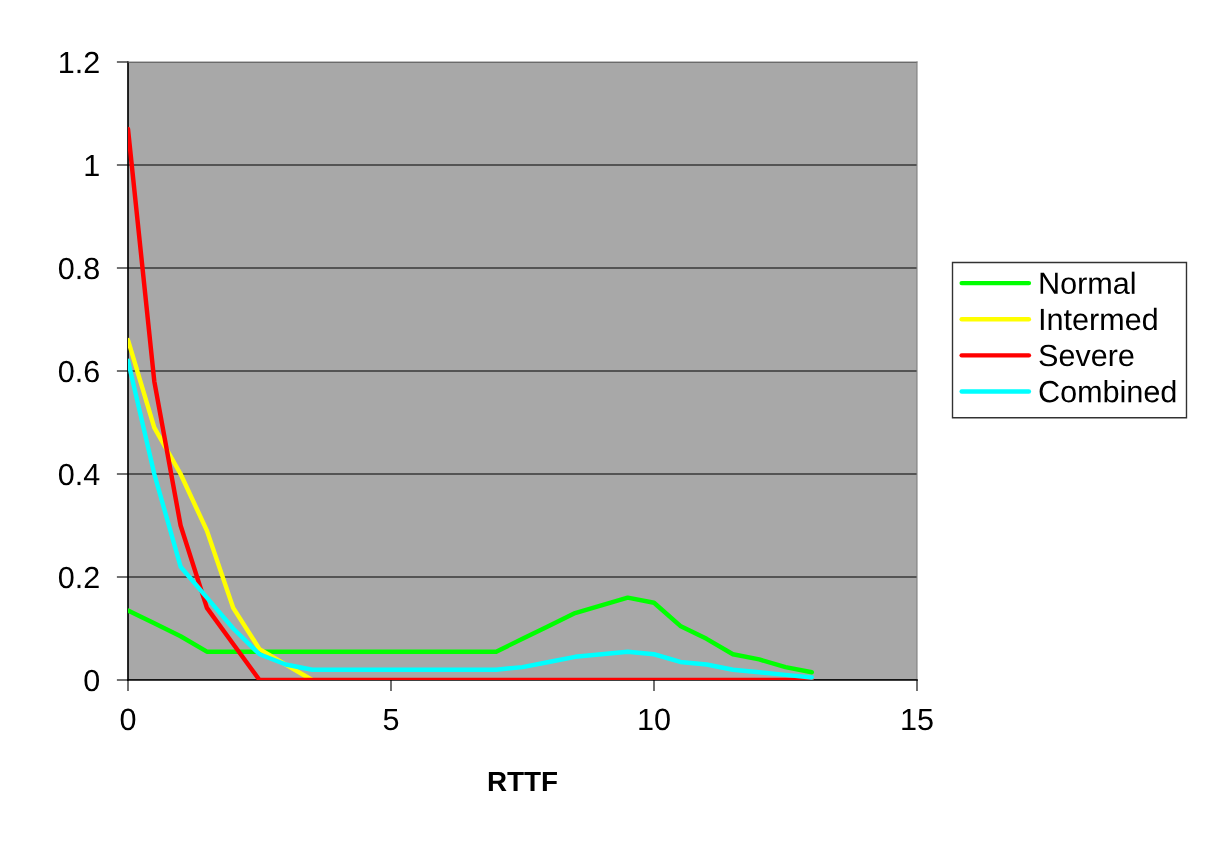  I want to click on legend-label: Normal, so click(1087, 283).